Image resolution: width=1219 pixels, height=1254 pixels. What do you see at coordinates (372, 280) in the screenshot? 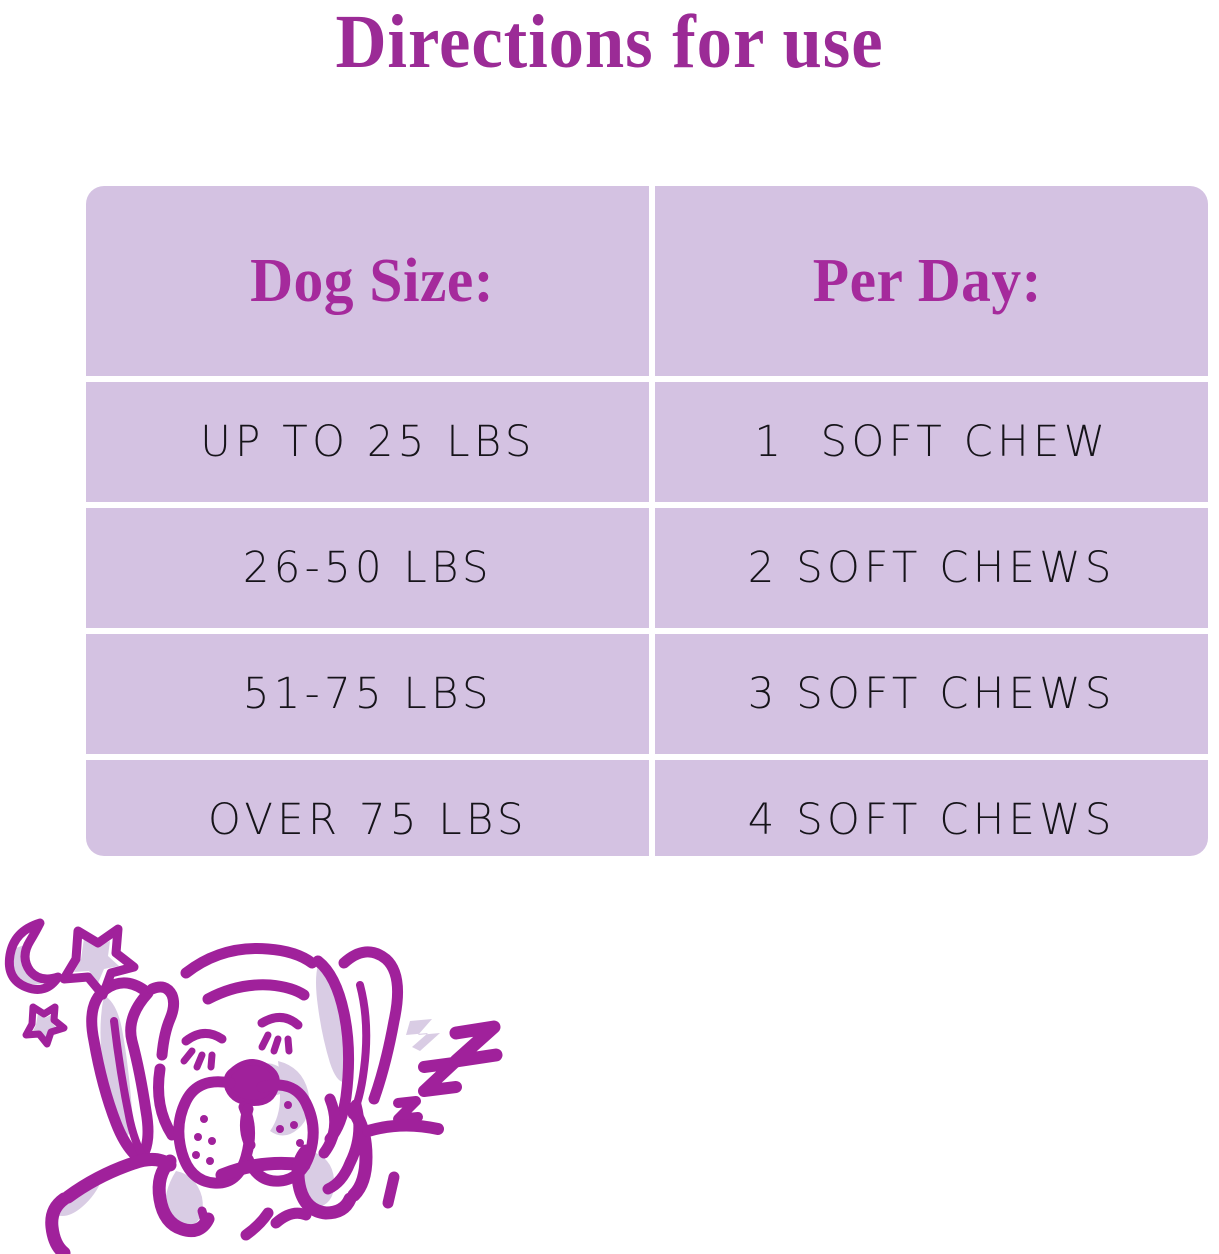
I see `header-label-dog-size: Dog Size:` at bounding box center [372, 280].